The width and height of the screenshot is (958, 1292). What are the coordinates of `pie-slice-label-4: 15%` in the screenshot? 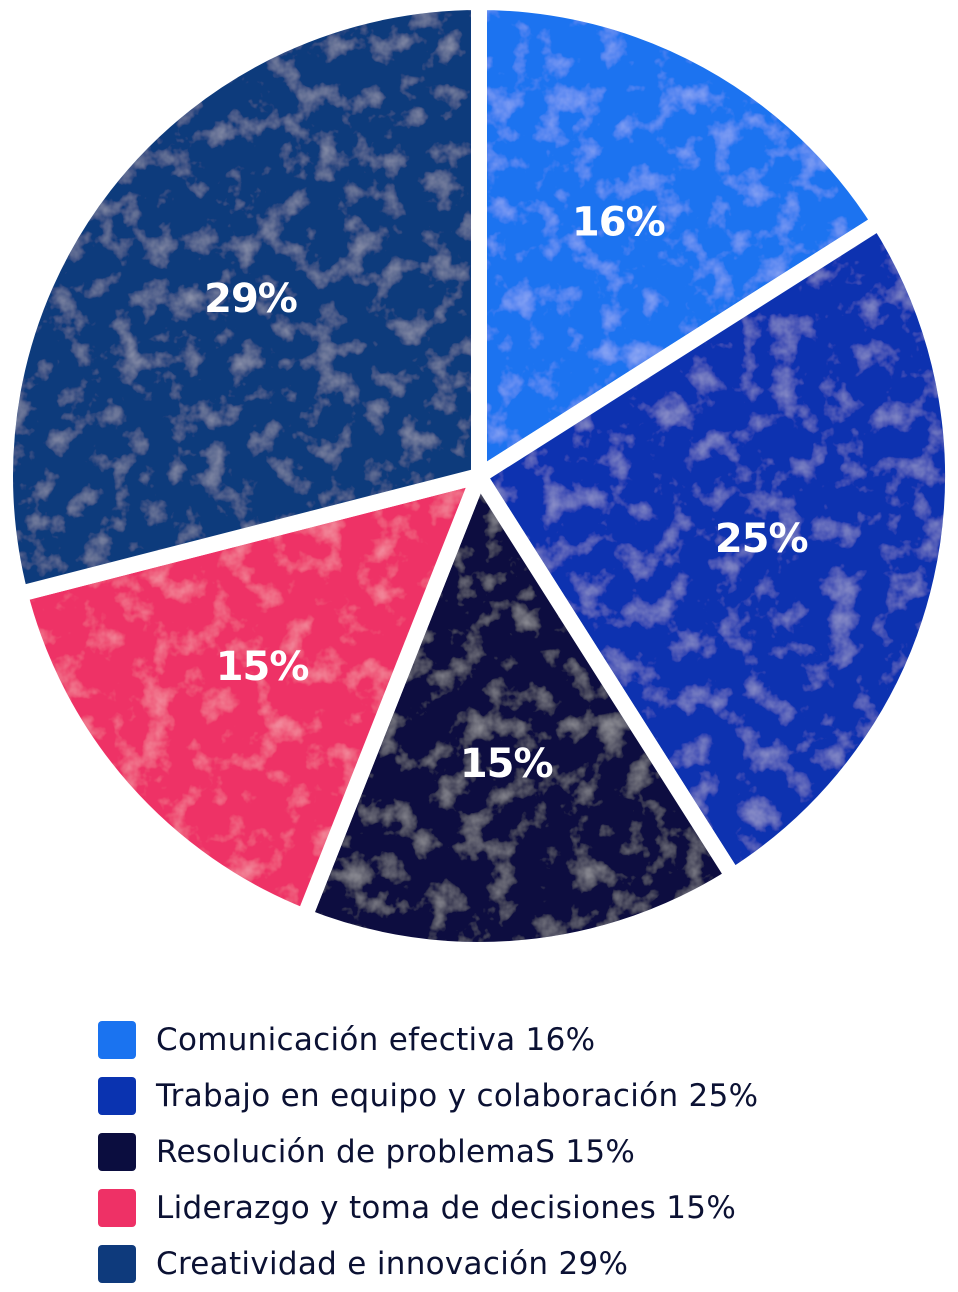 It's located at (262, 667).